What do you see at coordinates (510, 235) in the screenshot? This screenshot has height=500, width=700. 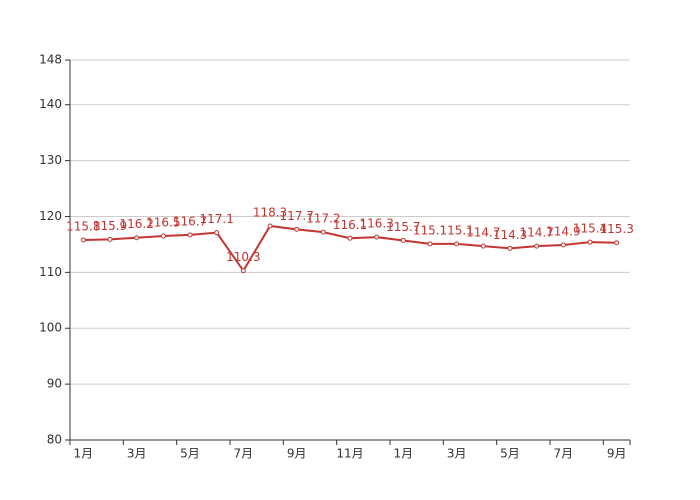 I see `value-label: 114.3` at bounding box center [510, 235].